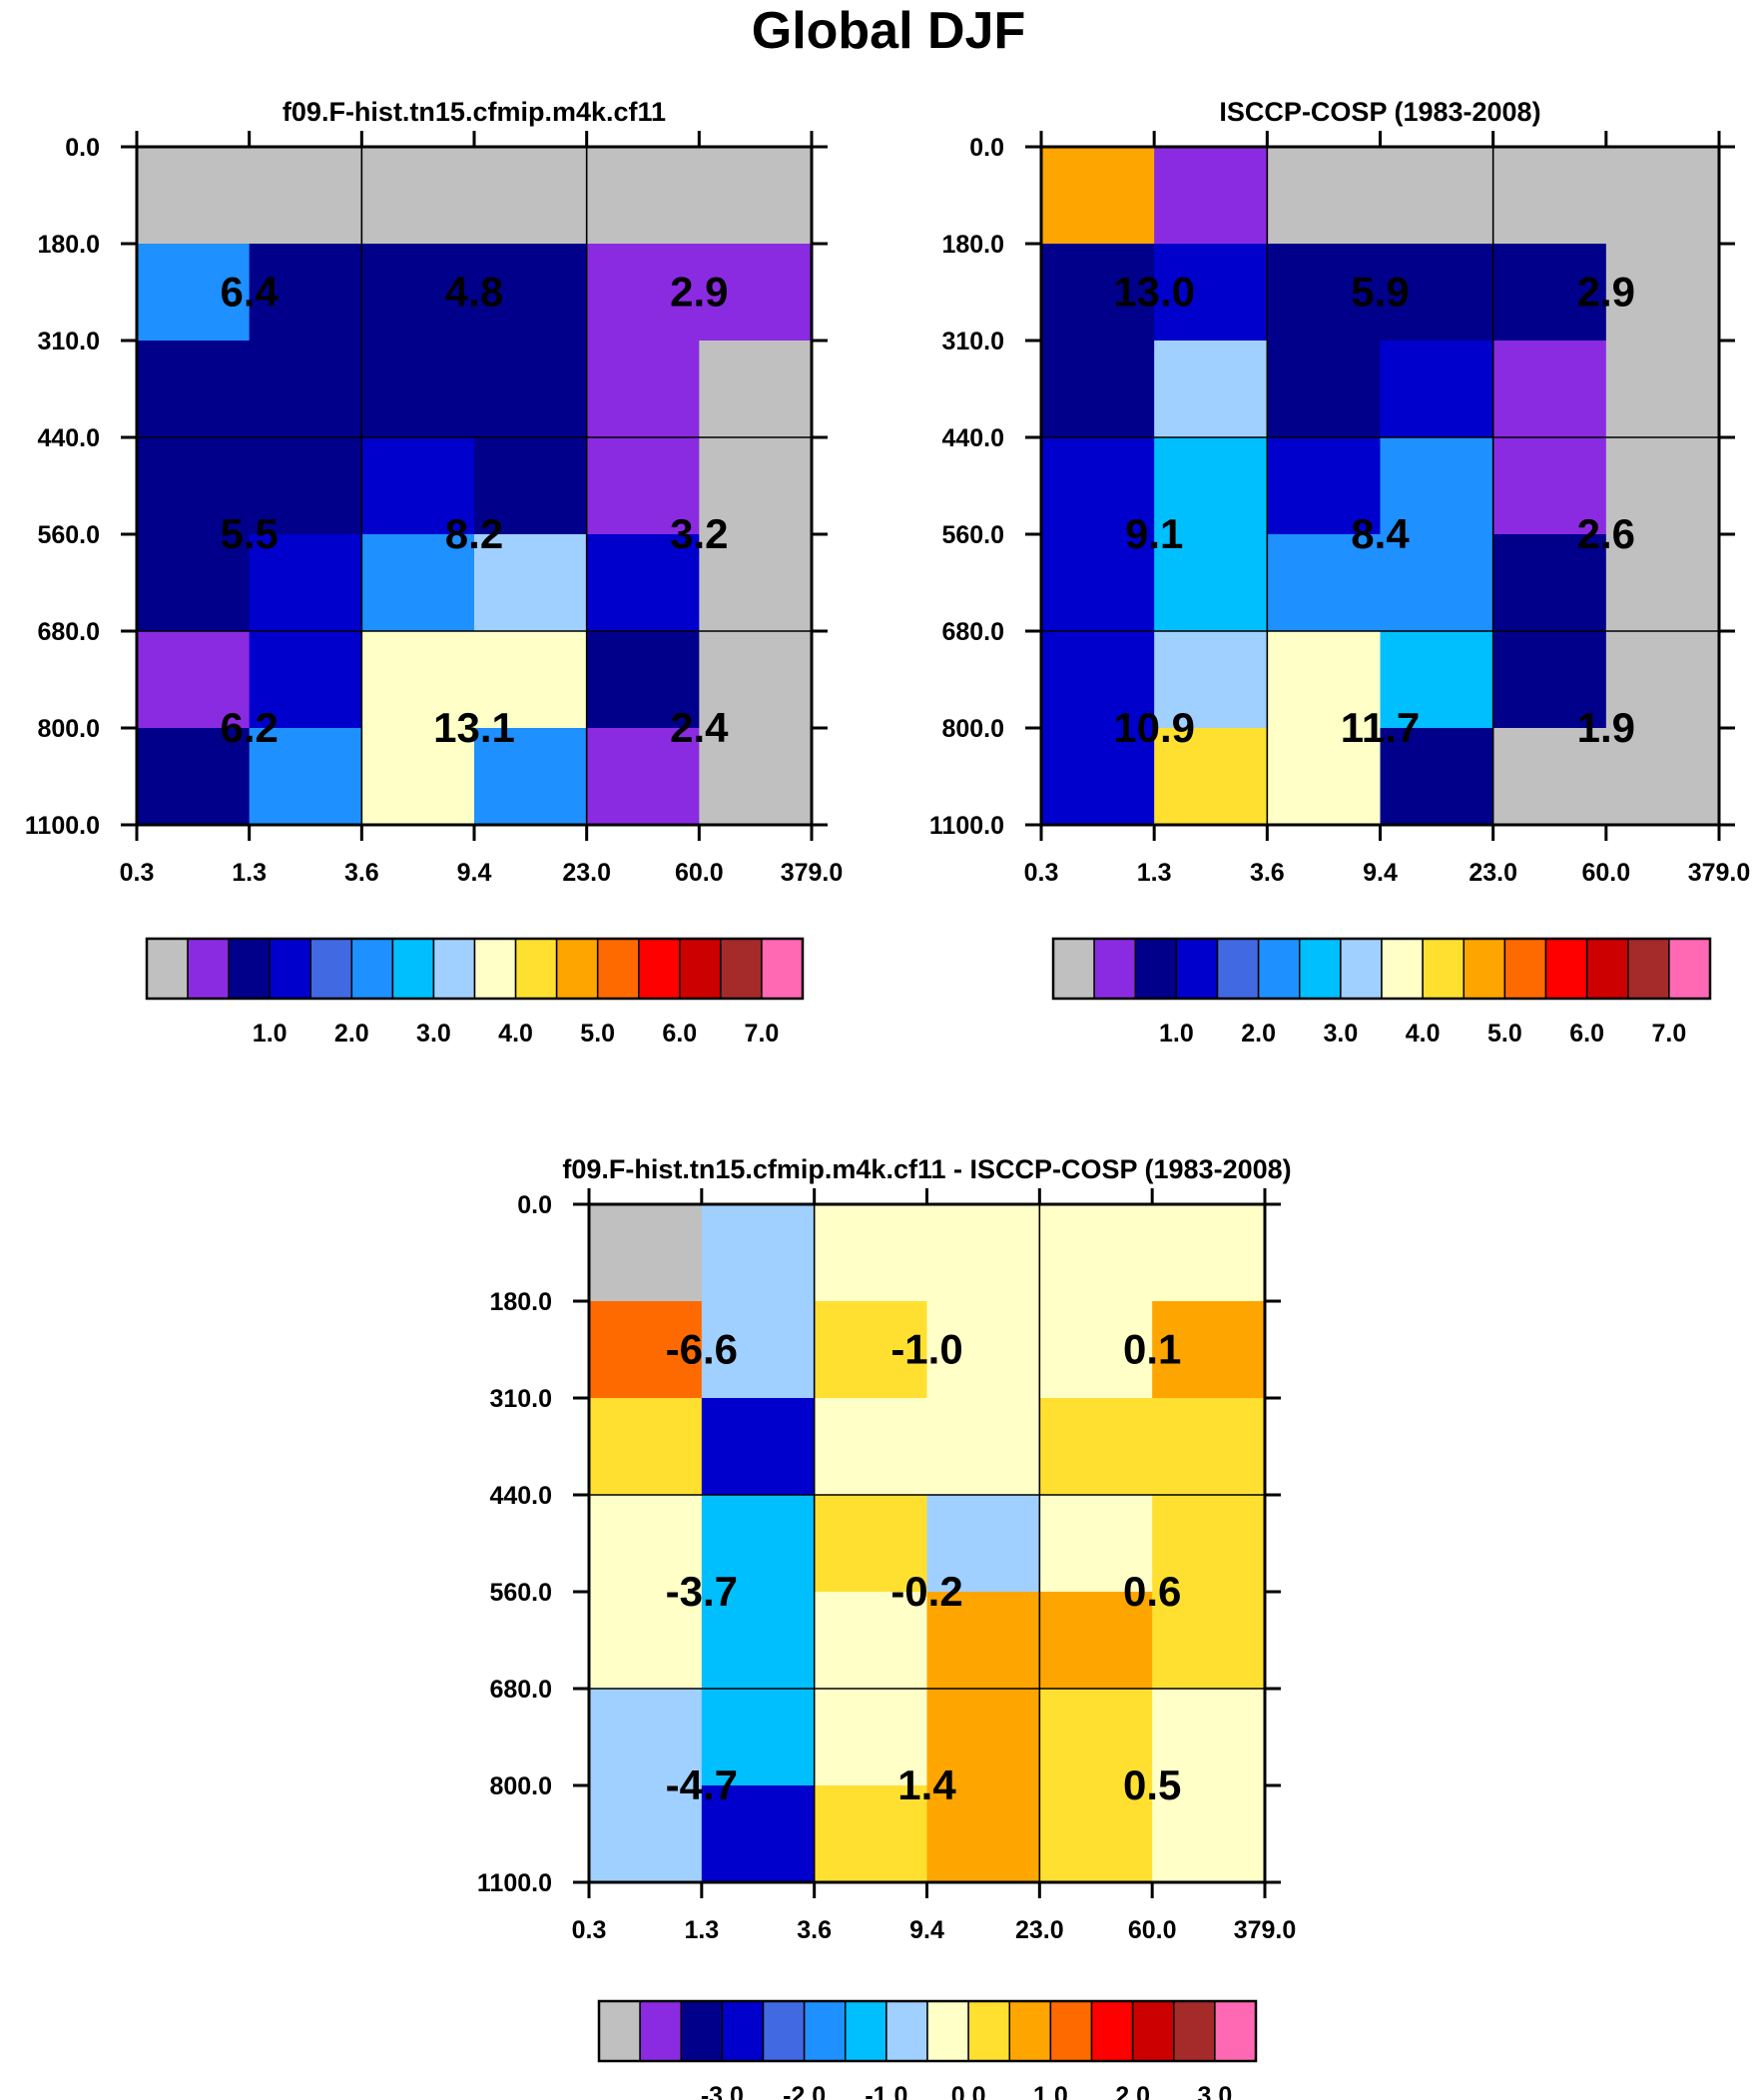 This screenshot has width=1760, height=2100. Describe the element at coordinates (249, 533) in the screenshot. I see `cell-annotation: 5.5` at that location.